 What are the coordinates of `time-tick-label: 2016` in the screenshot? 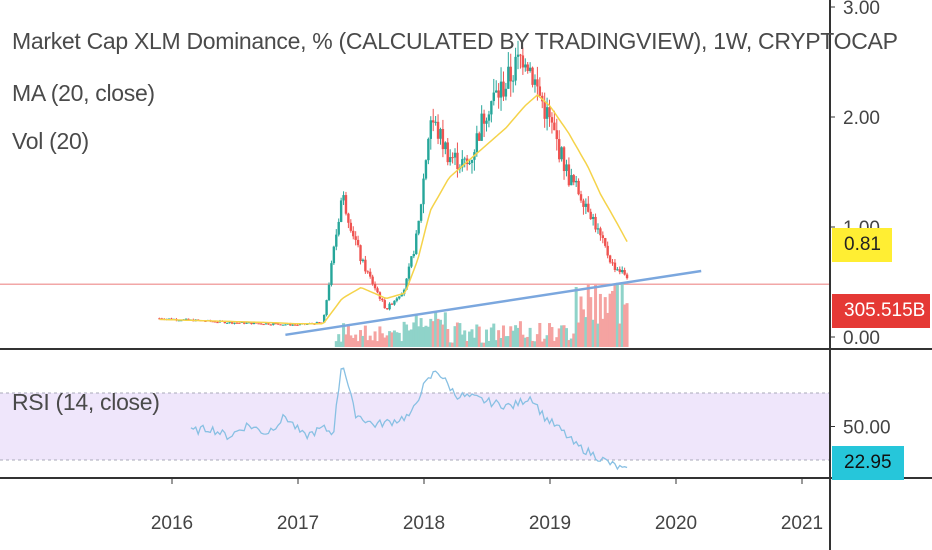 It's located at (172, 523).